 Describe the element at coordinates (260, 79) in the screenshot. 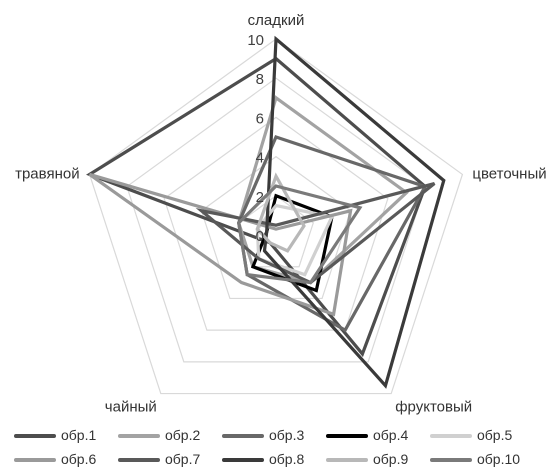

I see `tick-label: 8` at that location.